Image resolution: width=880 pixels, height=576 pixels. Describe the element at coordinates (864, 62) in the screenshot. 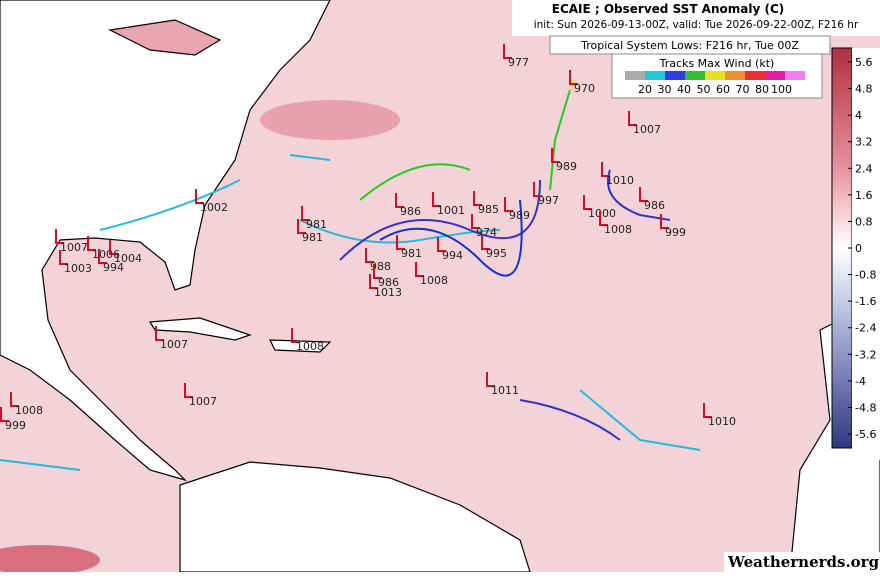

I see `colorbar-label: 5.6` at that location.